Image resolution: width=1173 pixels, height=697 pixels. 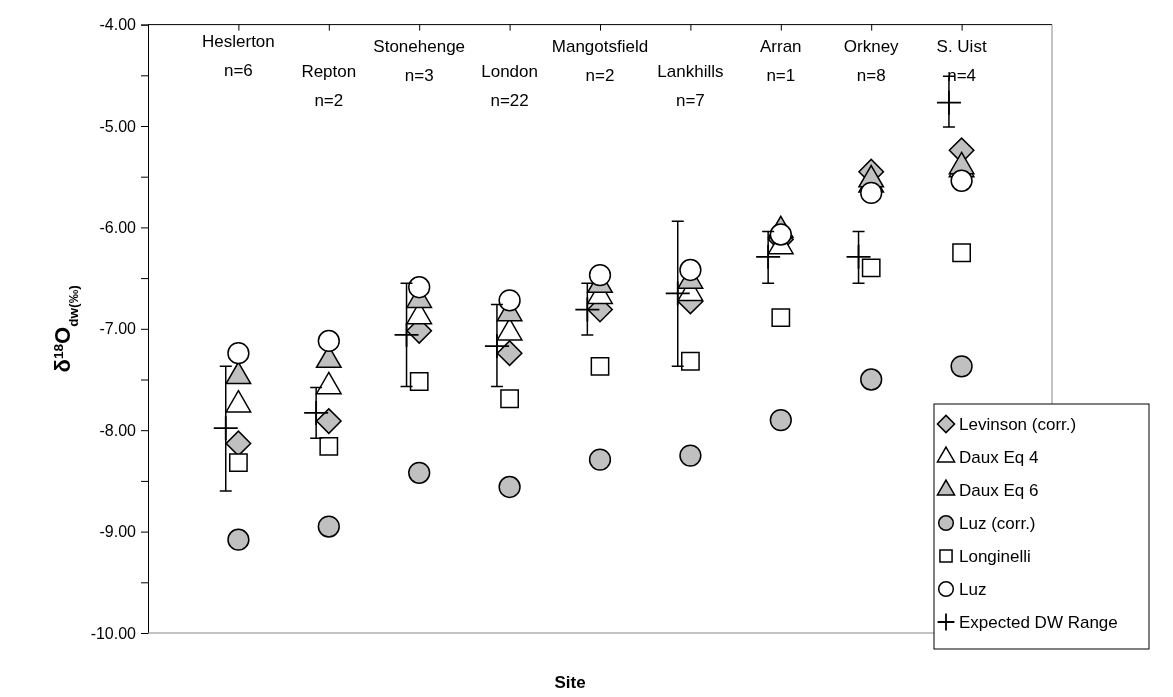 What do you see at coordinates (113, 633) in the screenshot?
I see `y-tick-label: -10.00` at bounding box center [113, 633].